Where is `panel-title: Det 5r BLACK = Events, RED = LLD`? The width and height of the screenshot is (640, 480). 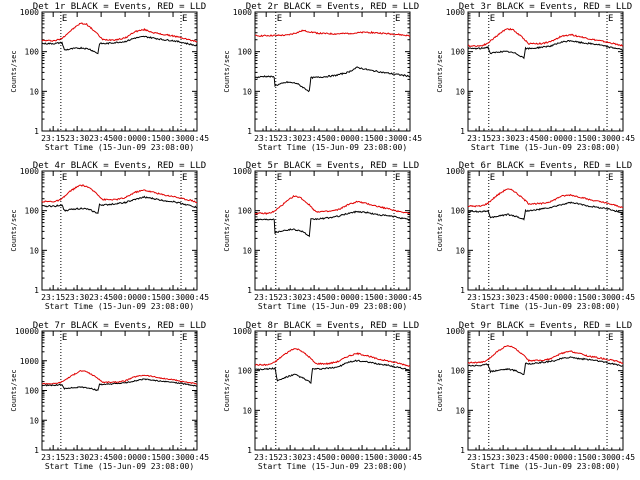
panel-title: Det 5r BLACK = Events, RED = LLD is located at coordinates (332, 166).